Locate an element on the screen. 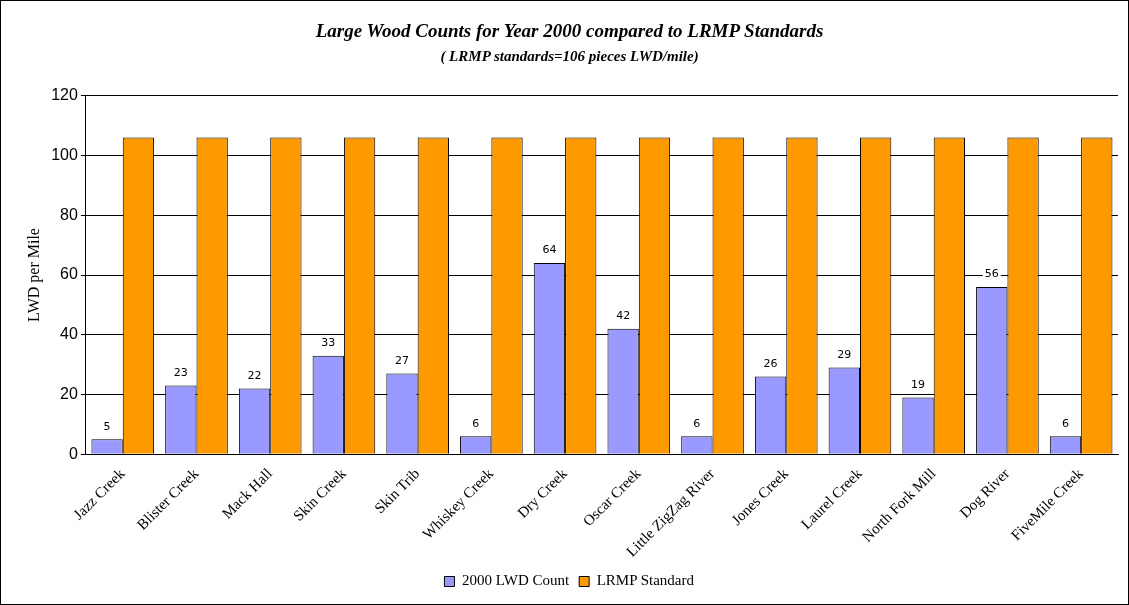 Image resolution: width=1129 pixels, height=605 pixels. y-tick-label: 0 is located at coordinates (73, 453).